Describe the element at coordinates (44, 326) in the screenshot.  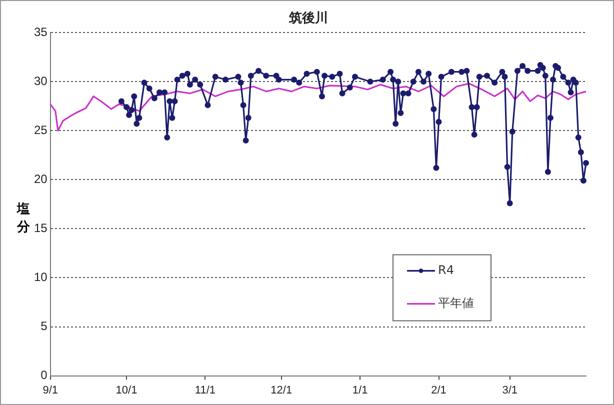
I see `y-tick-label: 5` at that location.